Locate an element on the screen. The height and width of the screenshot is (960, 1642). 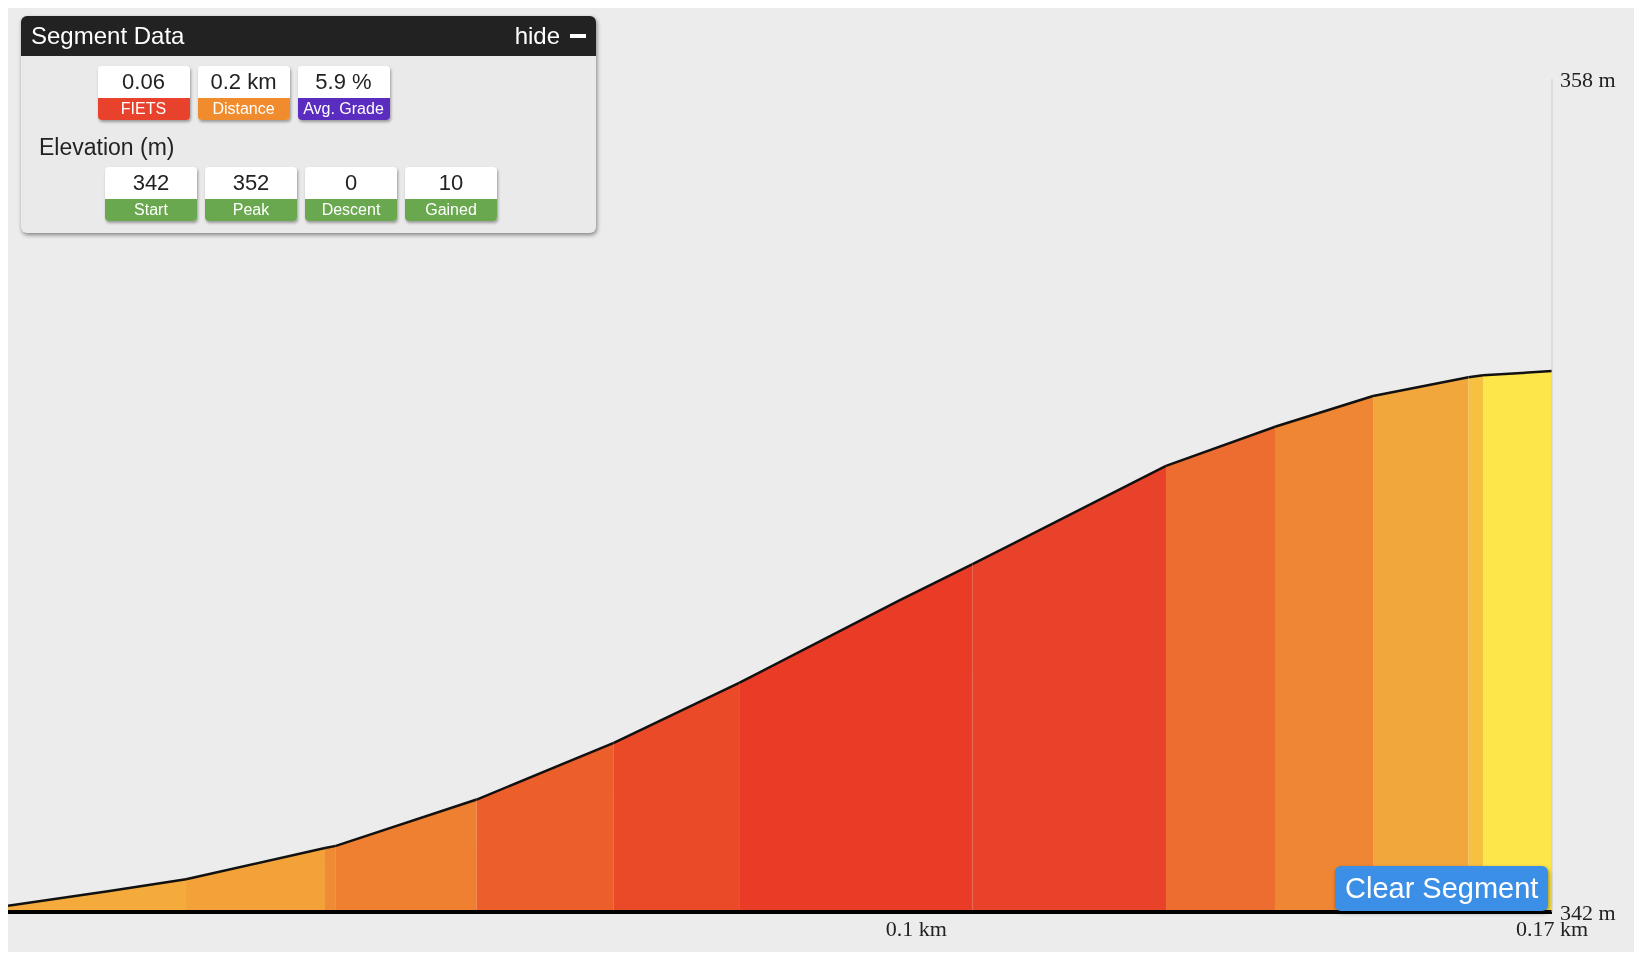
annotation: 10 is located at coordinates (451, 183).